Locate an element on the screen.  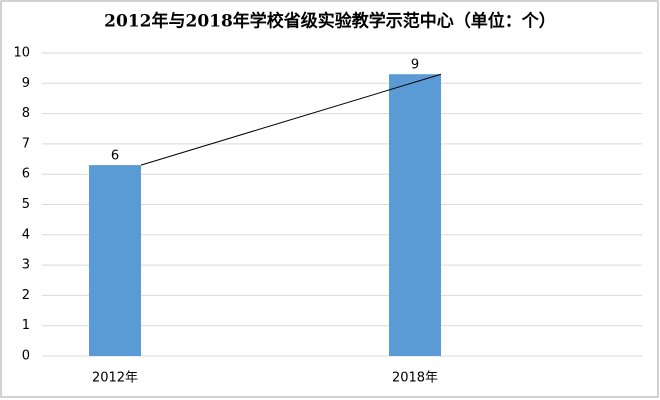
x-tick-label: 2018年 is located at coordinates (415, 378).